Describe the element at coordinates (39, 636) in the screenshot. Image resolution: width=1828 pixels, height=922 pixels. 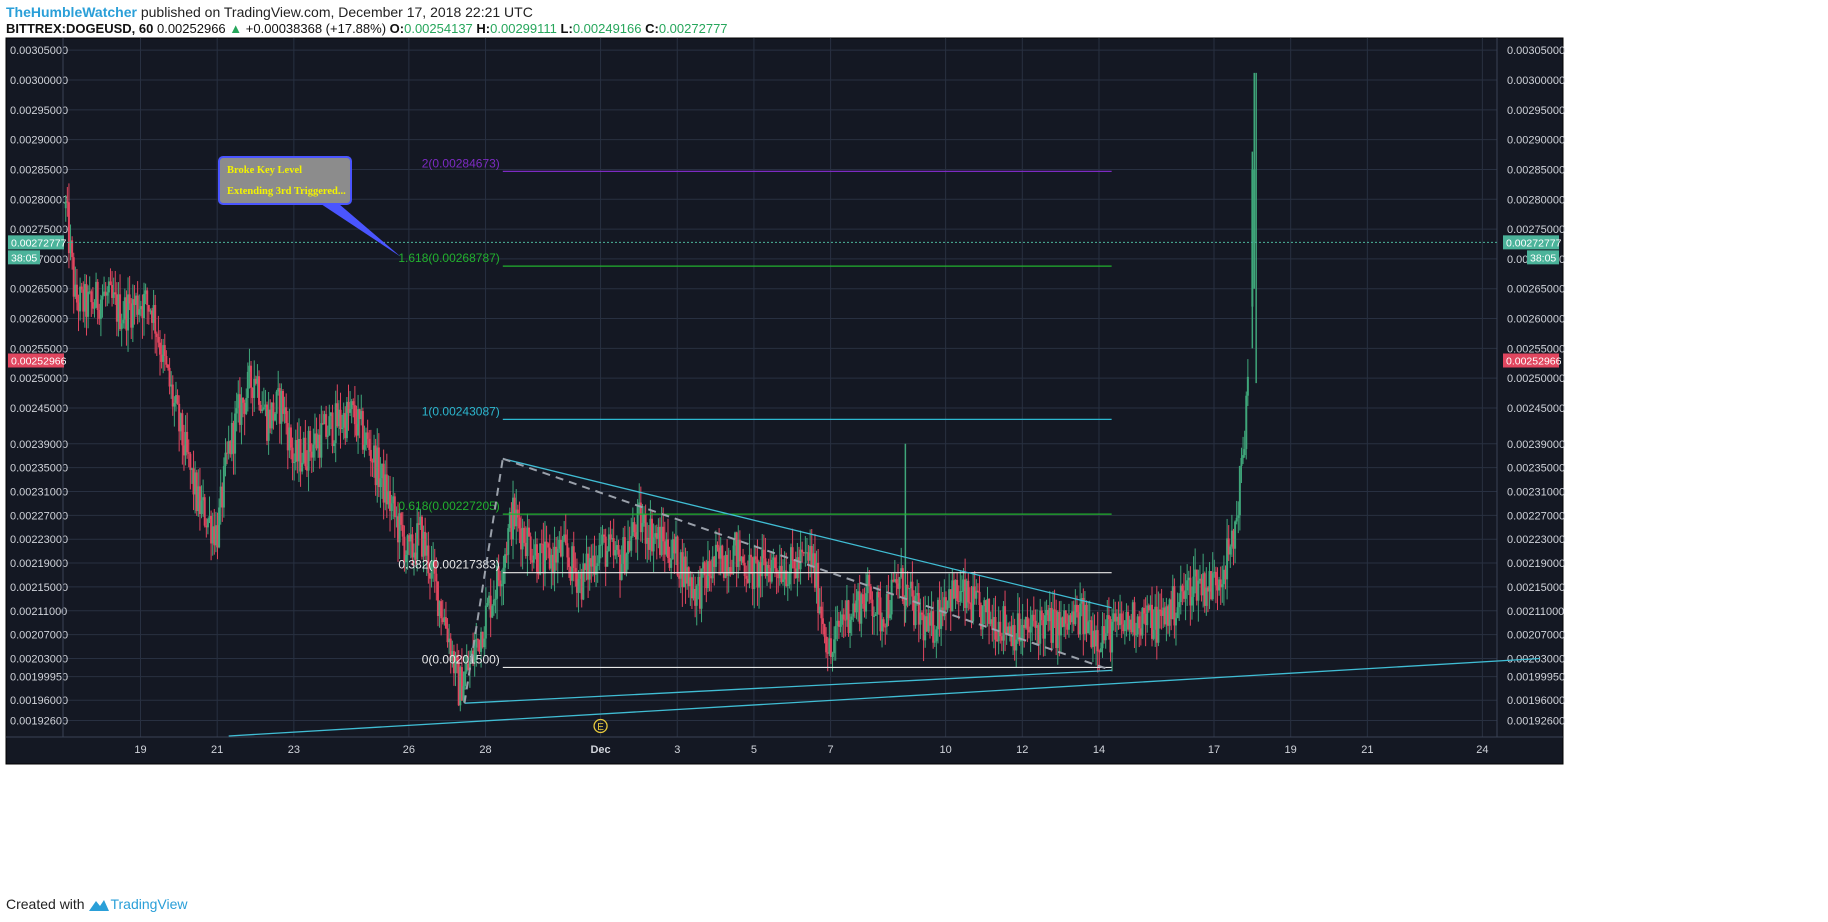
I see `y-tick-label-left: 0.00207000` at that location.